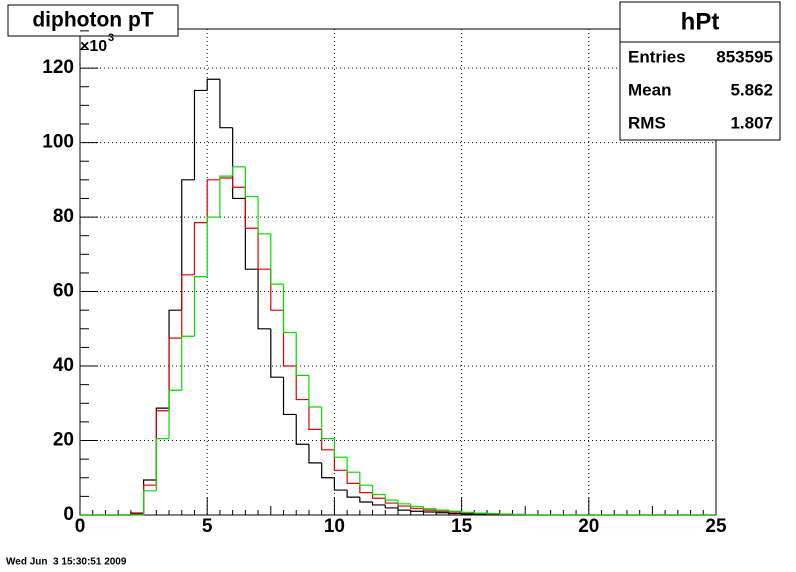 This screenshot has height=572, width=796. Describe the element at coordinates (63, 291) in the screenshot. I see `y-tick-label: 60` at that location.